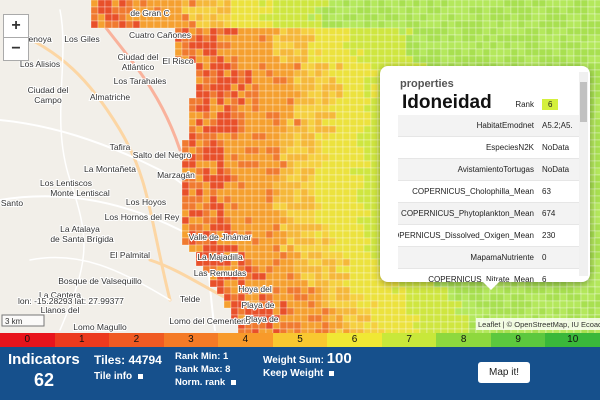  I want to click on tile-info: Tile info, so click(119, 376).